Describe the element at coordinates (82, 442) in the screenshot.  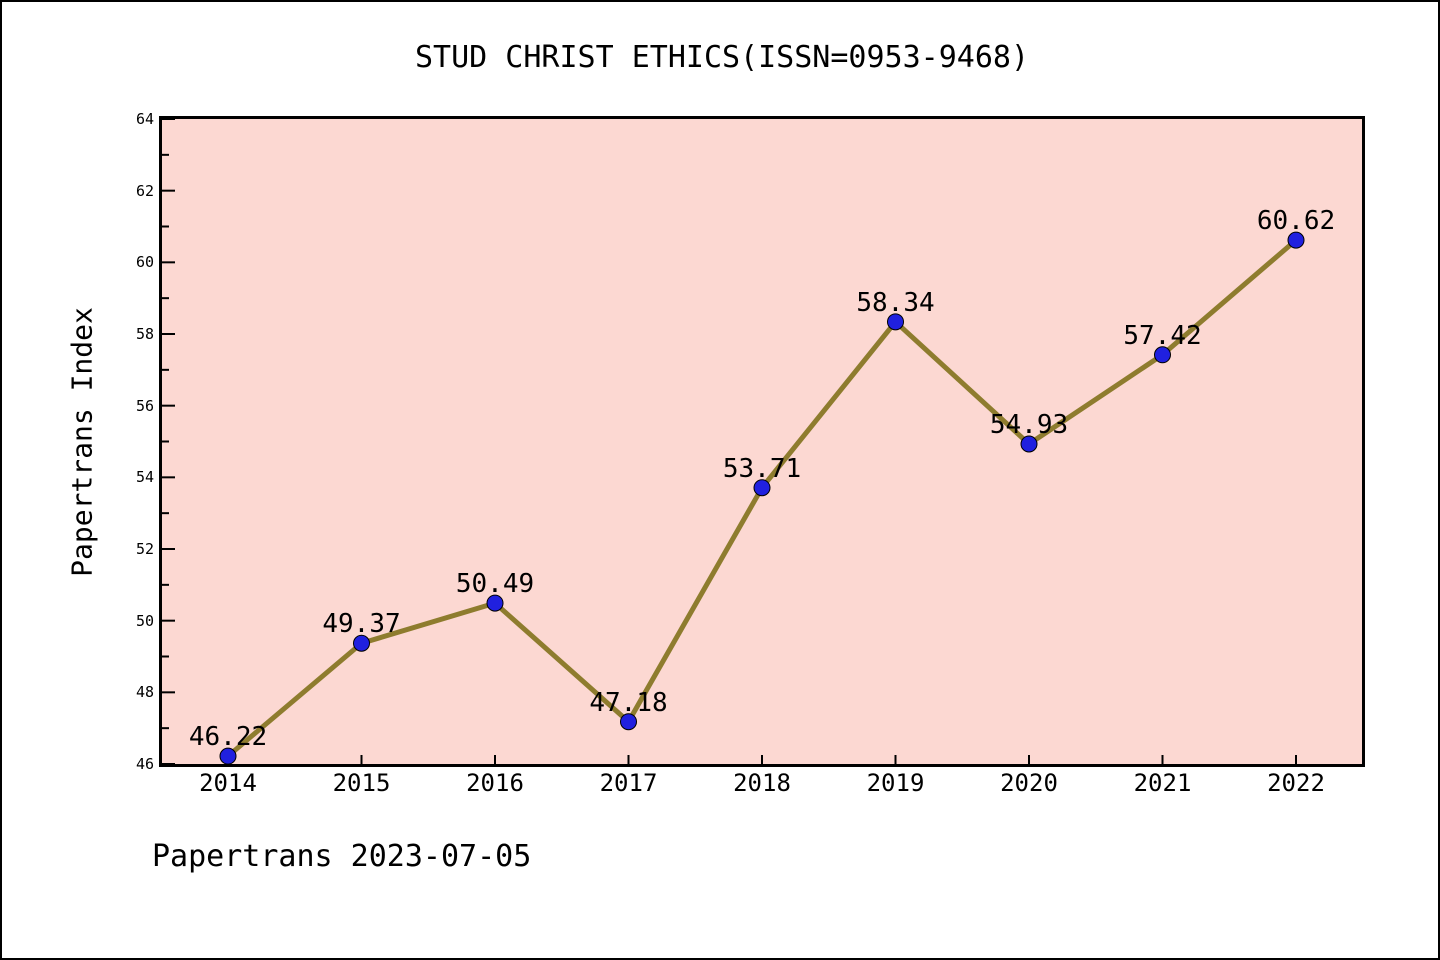
I see `y-axis-label: Papertrans Index` at that location.